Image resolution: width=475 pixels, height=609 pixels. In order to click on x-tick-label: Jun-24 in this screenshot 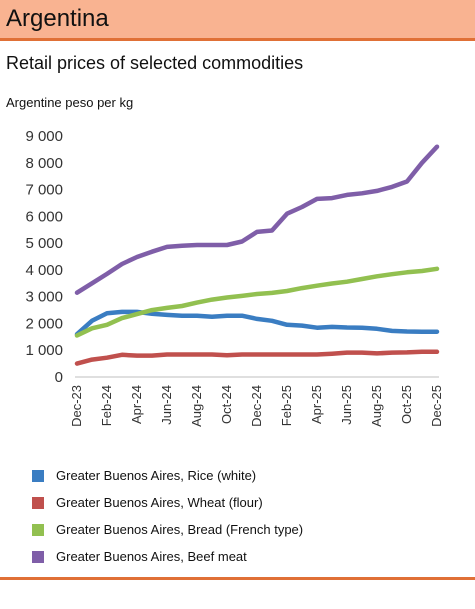, I will do `click(166, 405)`.